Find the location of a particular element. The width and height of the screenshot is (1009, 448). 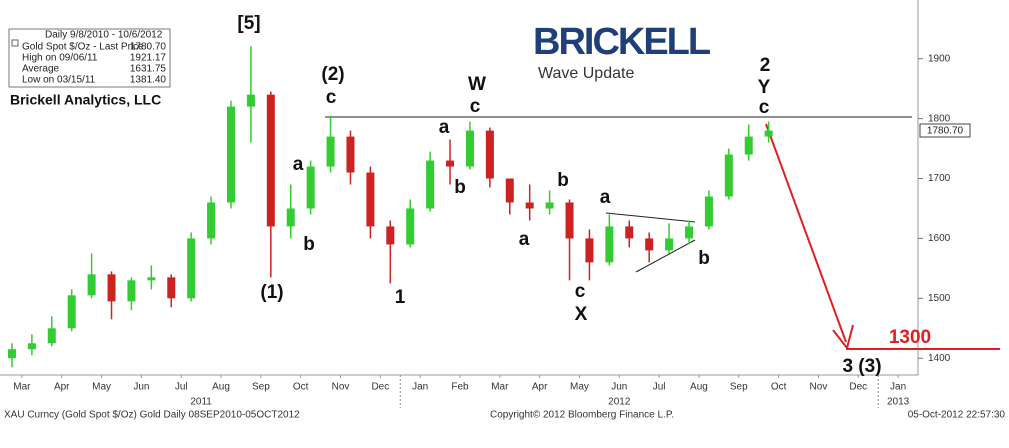

info-label: Gold Spot $/Oz - Last Price is located at coordinates (83, 47).